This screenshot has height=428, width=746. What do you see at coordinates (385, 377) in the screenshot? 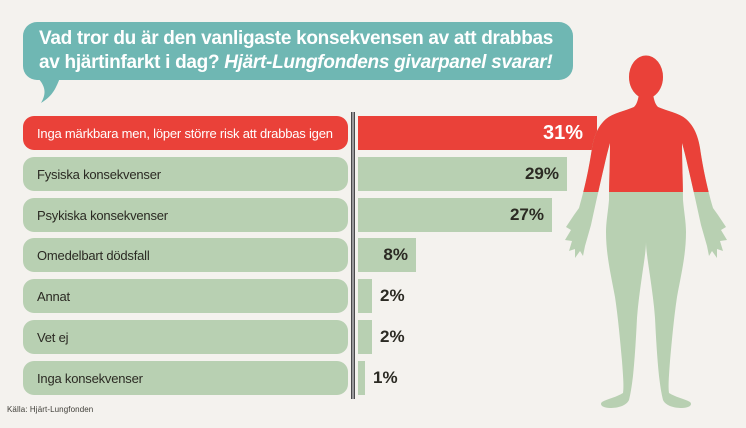
I see `value-label: 1%` at bounding box center [385, 377].